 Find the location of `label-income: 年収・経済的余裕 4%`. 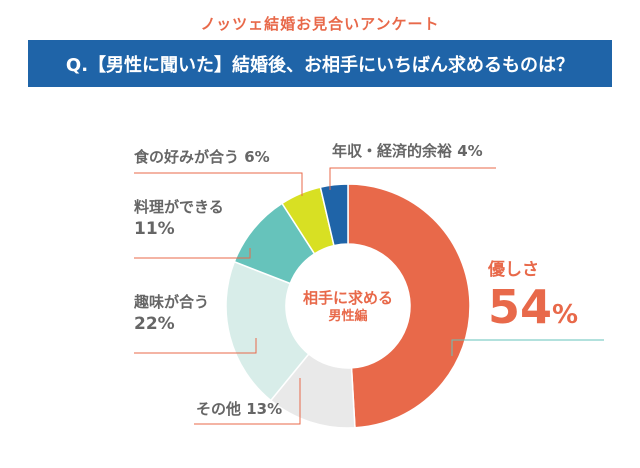

label-income: 年収・経済的余裕 4% is located at coordinates (407, 151).